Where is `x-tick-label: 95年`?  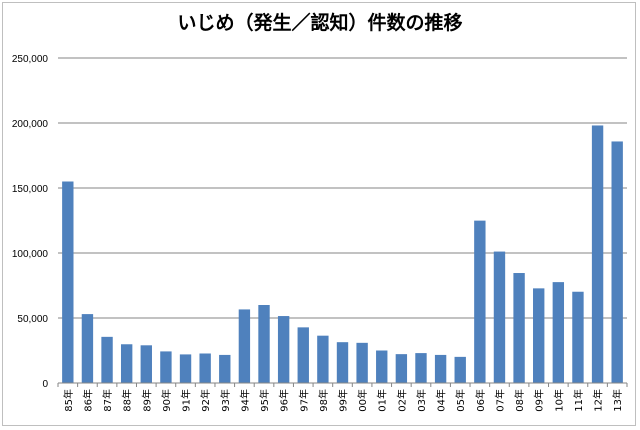
x-tick-label: 95年 is located at coordinates (264, 400).